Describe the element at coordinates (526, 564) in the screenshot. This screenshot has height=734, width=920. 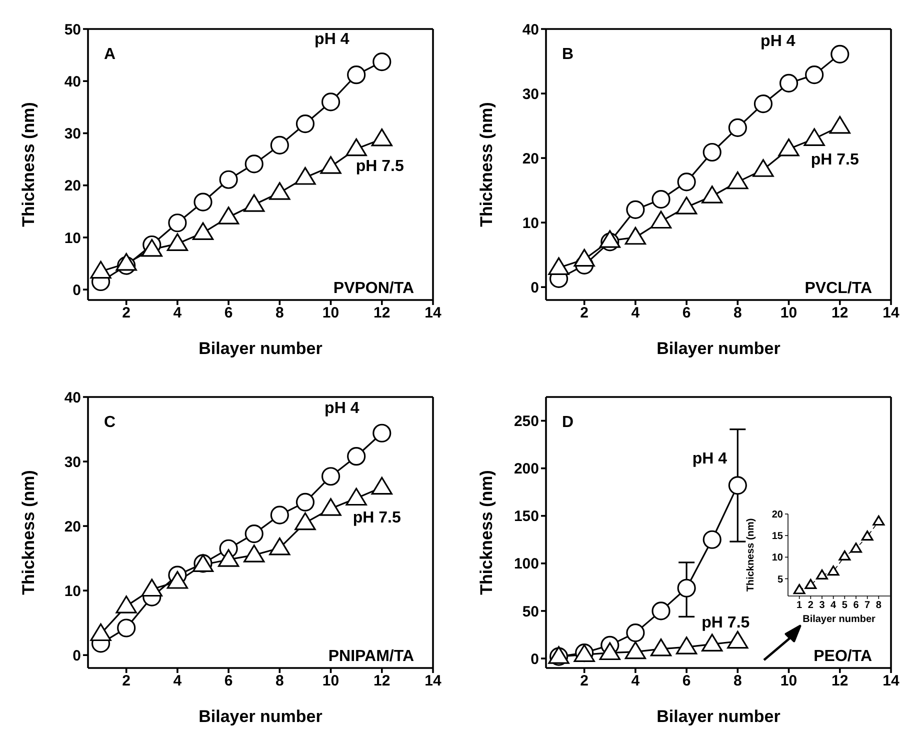
I see `y-tick-label: 100` at that location.